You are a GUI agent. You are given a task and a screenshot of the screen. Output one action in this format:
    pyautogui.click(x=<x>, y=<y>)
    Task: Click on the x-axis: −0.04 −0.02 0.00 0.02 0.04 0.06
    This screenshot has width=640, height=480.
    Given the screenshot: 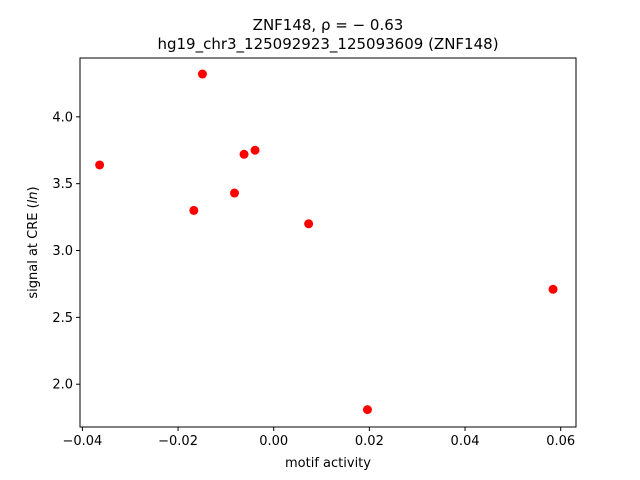 What is the action you would take?
    pyautogui.click(x=318, y=438)
    